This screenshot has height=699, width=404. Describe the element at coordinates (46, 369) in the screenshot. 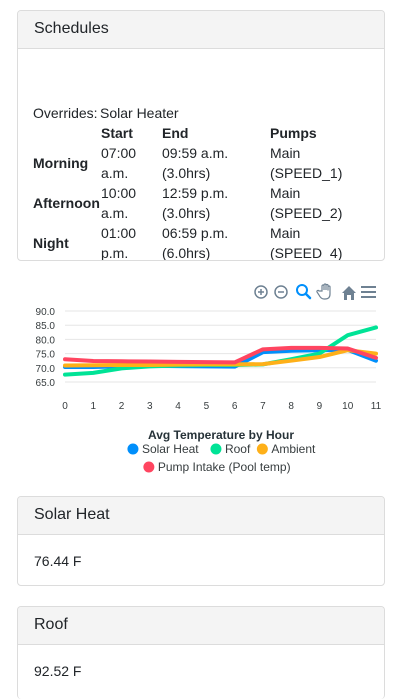

I see `y-tick-label: 70.0` at that location.